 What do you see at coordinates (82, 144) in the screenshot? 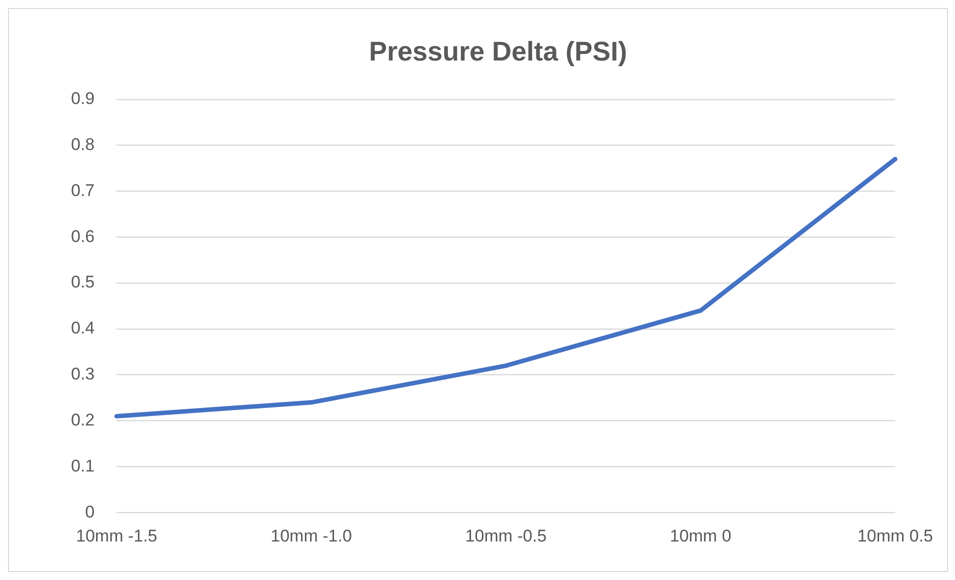
I see `y-tick-label: 0.8` at bounding box center [82, 144].